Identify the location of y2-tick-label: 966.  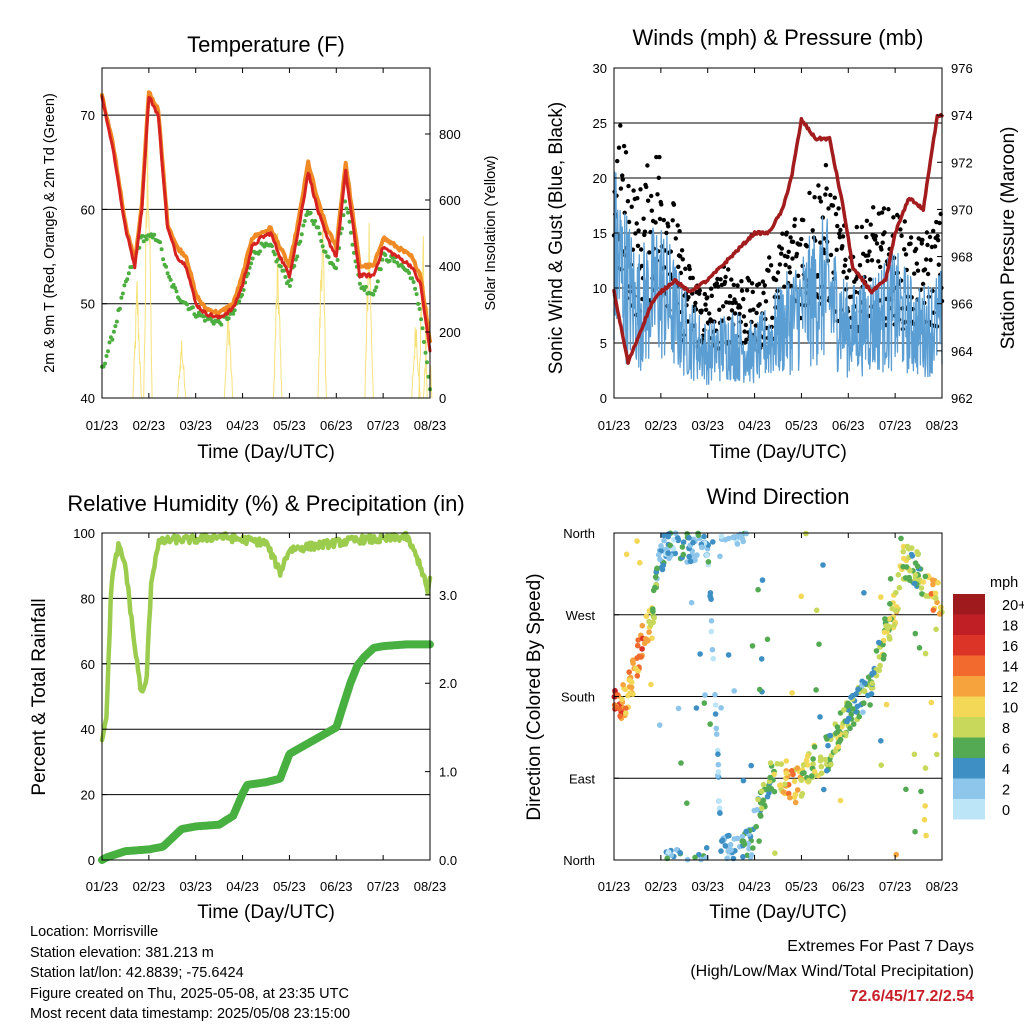
(962, 304).